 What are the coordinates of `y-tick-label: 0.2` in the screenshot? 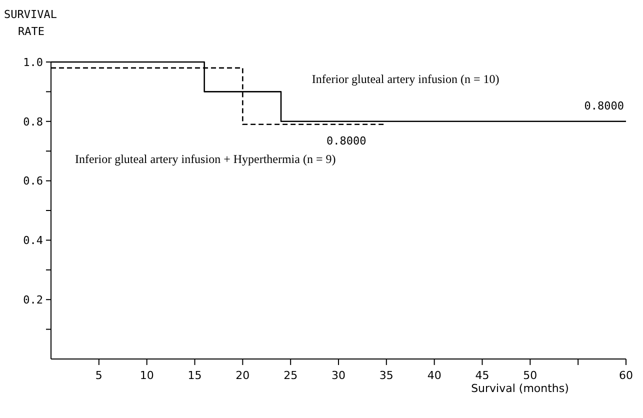 It's located at (33, 299).